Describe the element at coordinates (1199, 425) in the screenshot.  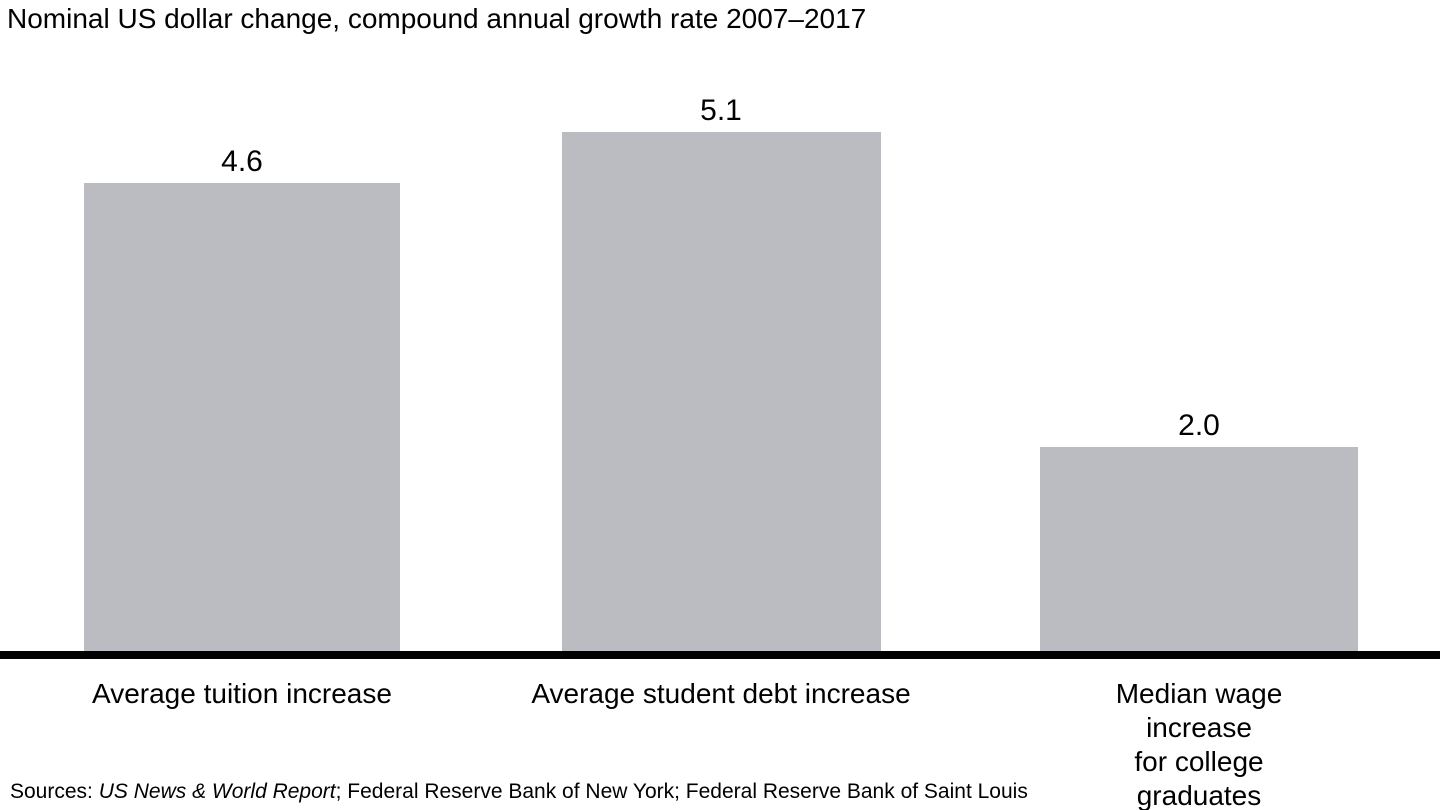
I see `bar-value-label: 2.0` at that location.